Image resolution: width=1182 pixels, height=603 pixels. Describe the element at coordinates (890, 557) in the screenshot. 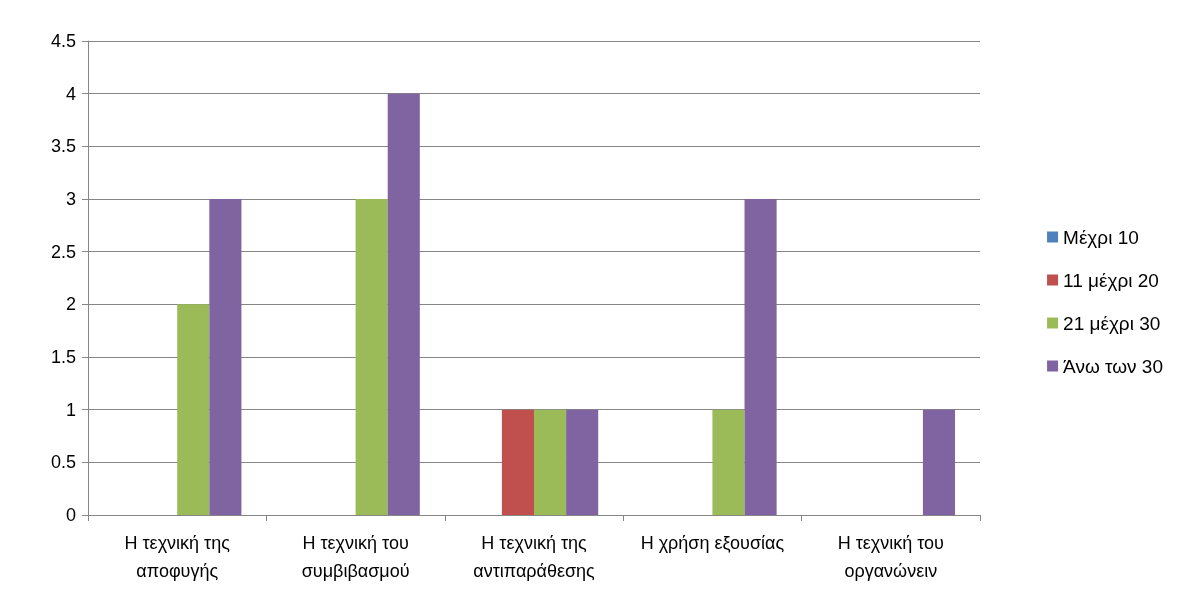

I see `x-tick-label: Η τεχνική του οργανώνειν` at that location.